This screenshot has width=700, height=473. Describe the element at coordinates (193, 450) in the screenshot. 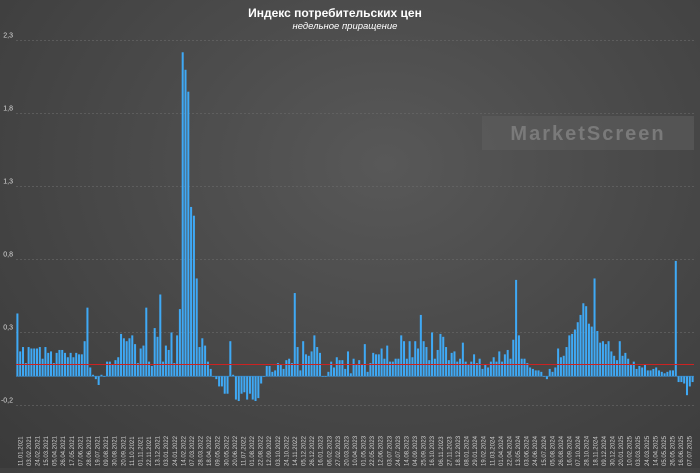

I see `x-tick-label: 07.03.2022` at that location.